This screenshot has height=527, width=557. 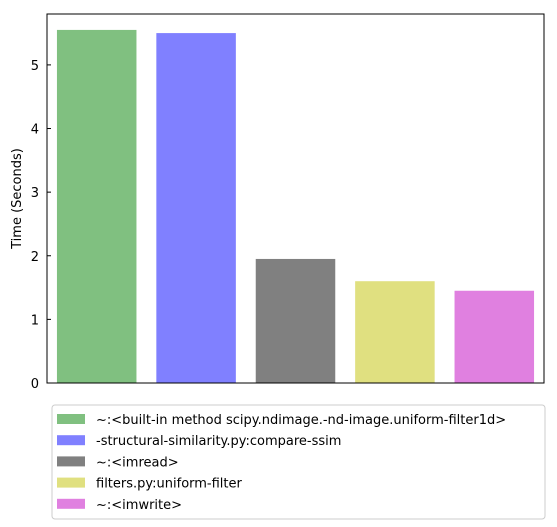 I want to click on legend-label-3: ~:<imread>, so click(x=137, y=462).